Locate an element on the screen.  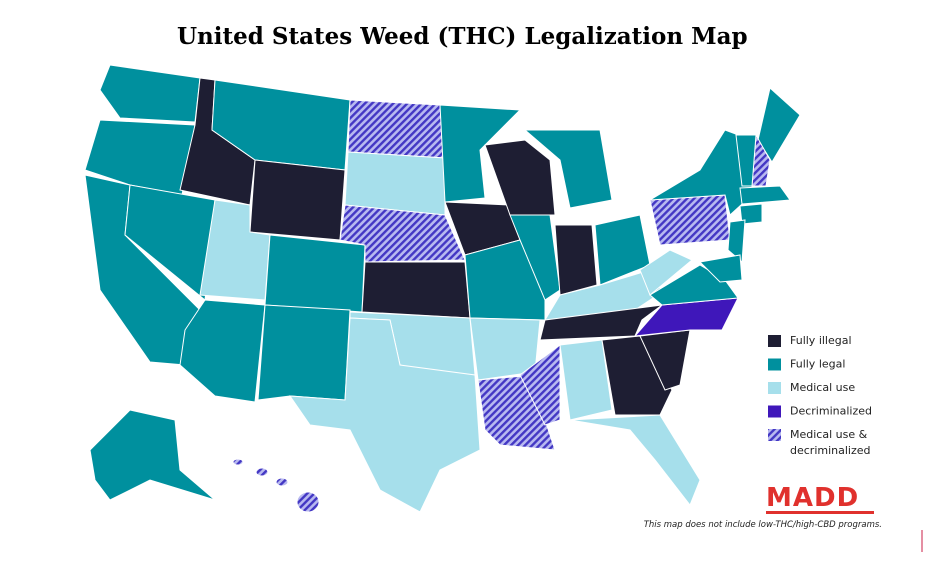
legend-label: Fully illegal is located at coordinates (821, 340).